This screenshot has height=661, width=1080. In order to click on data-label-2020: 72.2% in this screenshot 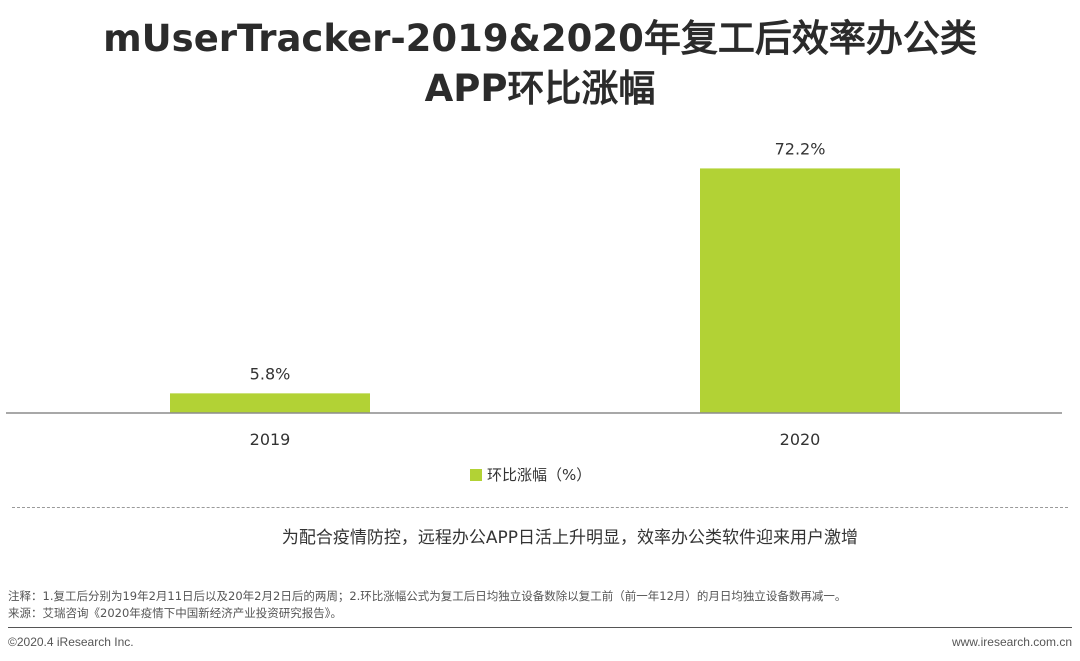, I will do `click(800, 148)`.